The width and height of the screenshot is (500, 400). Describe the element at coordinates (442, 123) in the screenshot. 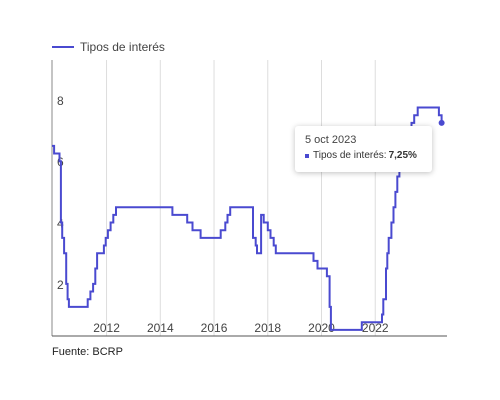

I see `series-end-marker` at that location.